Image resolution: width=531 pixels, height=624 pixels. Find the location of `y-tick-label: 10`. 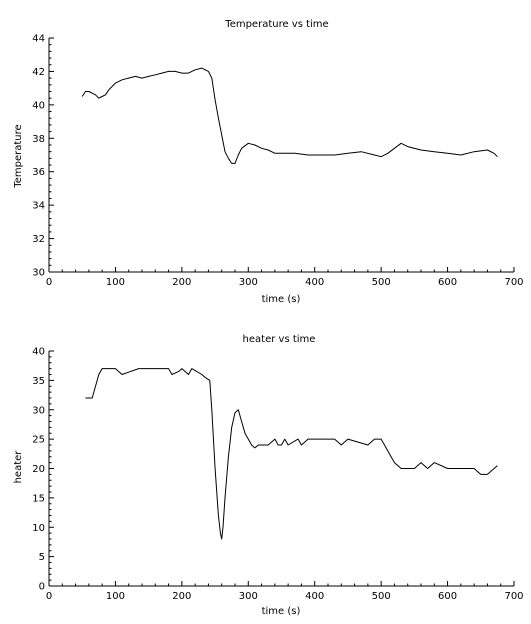

y-tick-label: 10 is located at coordinates (38, 528).